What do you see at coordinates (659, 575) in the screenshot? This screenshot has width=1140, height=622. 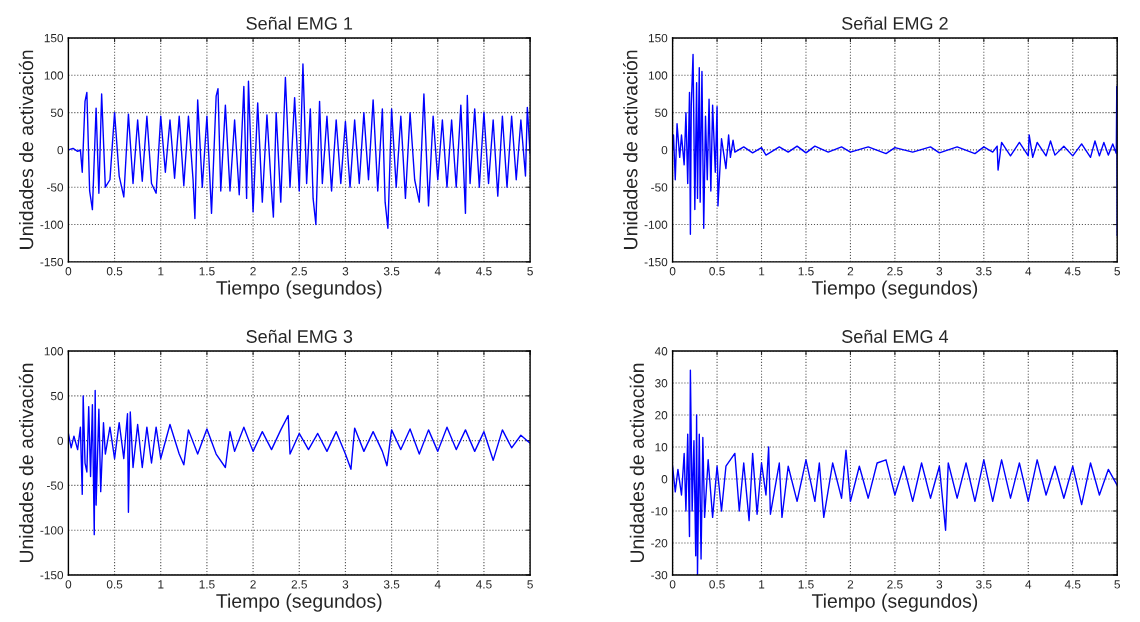 I see `y-tick-label: -30` at bounding box center [659, 575].